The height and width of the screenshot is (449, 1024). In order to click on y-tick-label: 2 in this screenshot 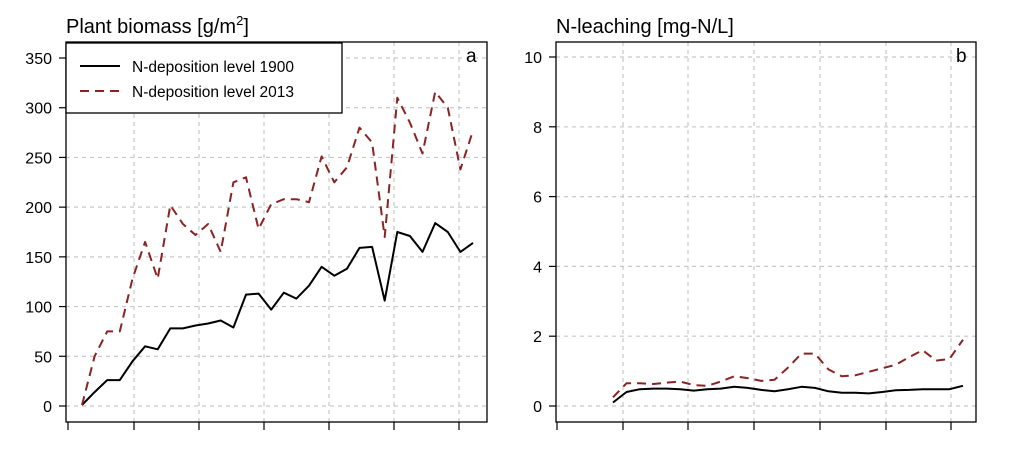, I will do `click(537, 337)`.